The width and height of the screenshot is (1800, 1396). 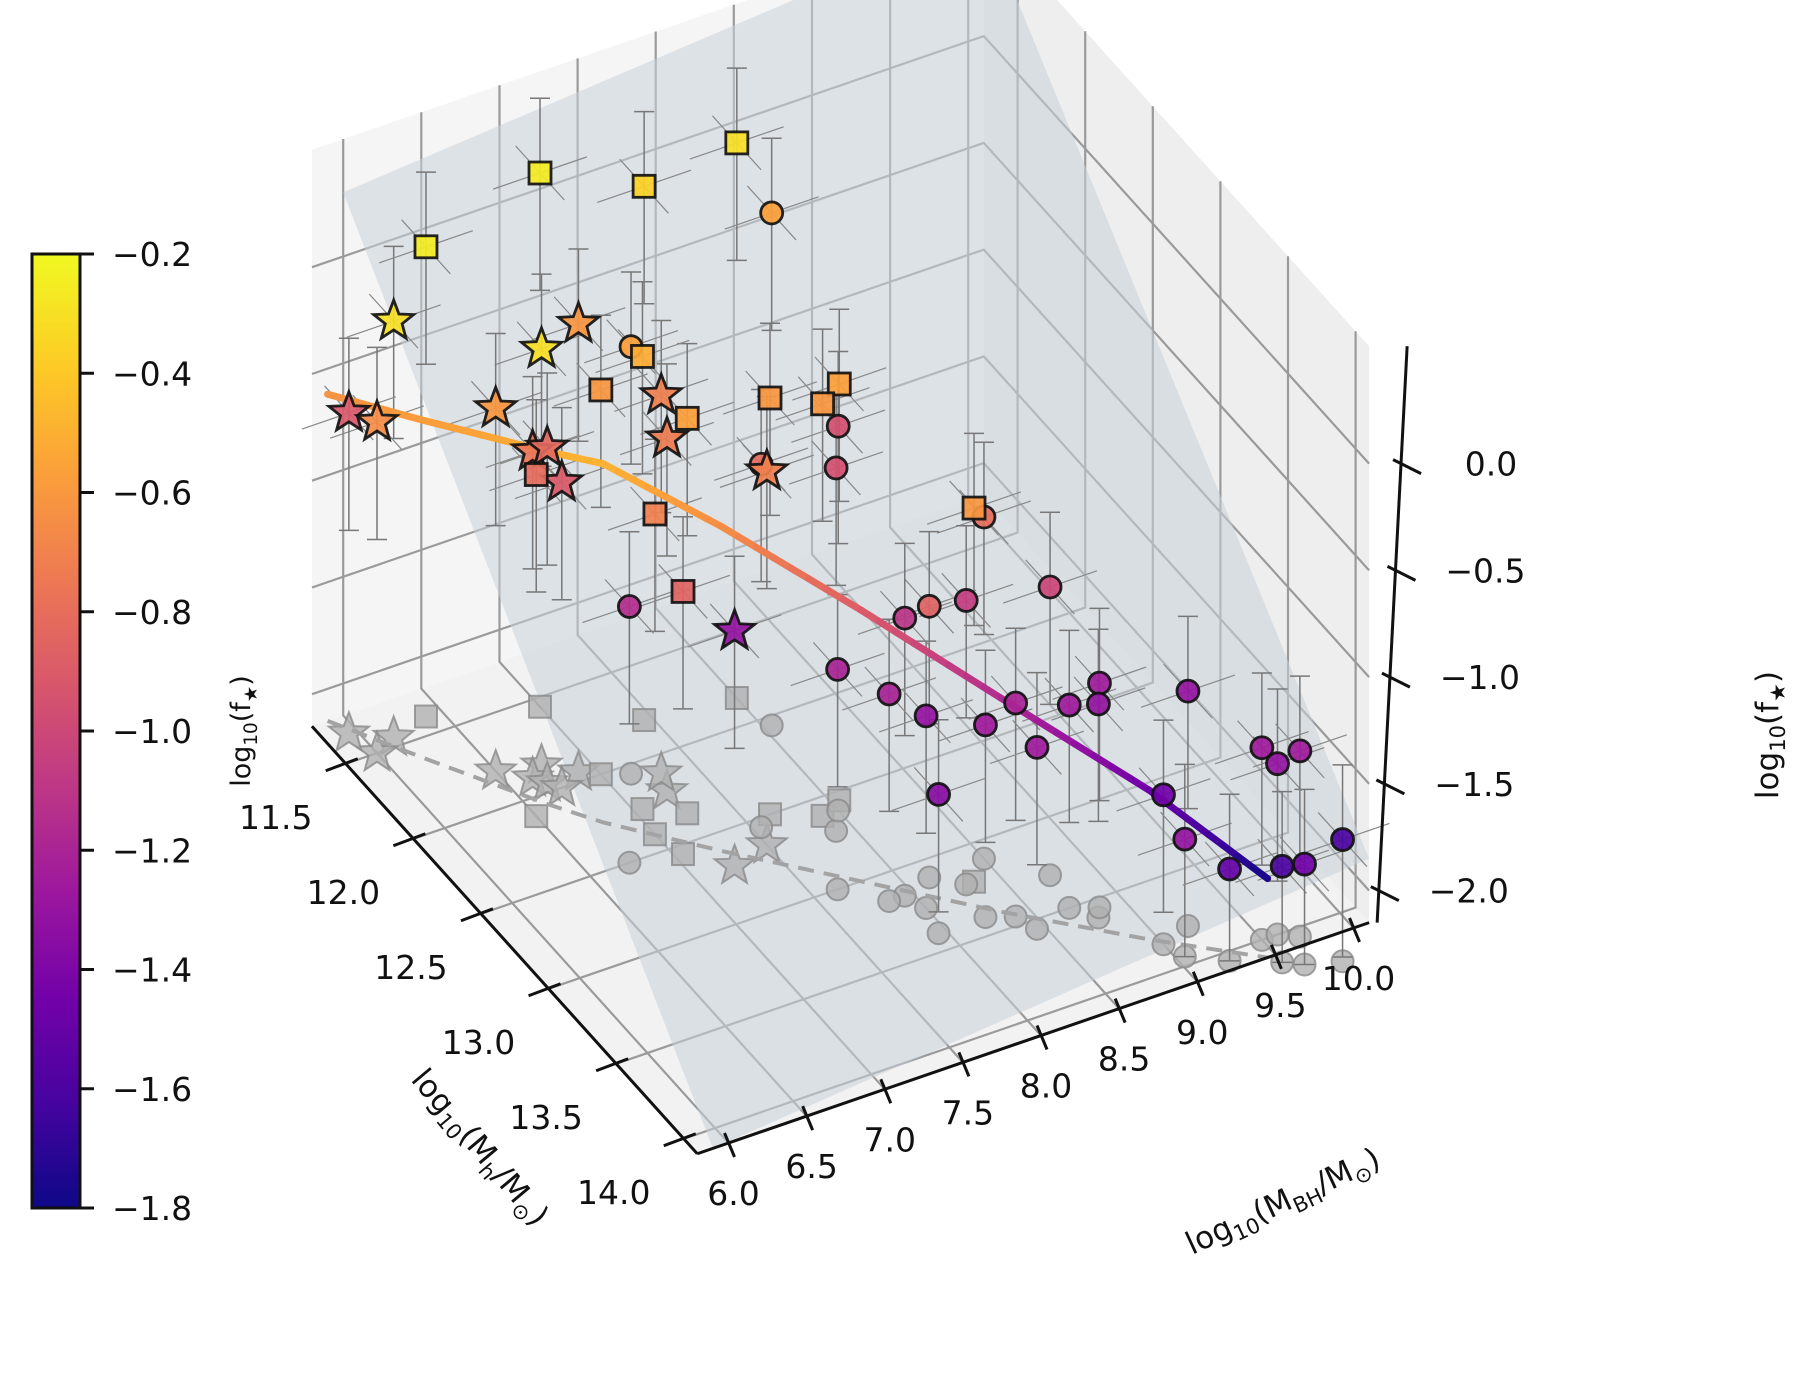 I want to click on mbh-tick-label: 8.5, so click(x=1124, y=1059).